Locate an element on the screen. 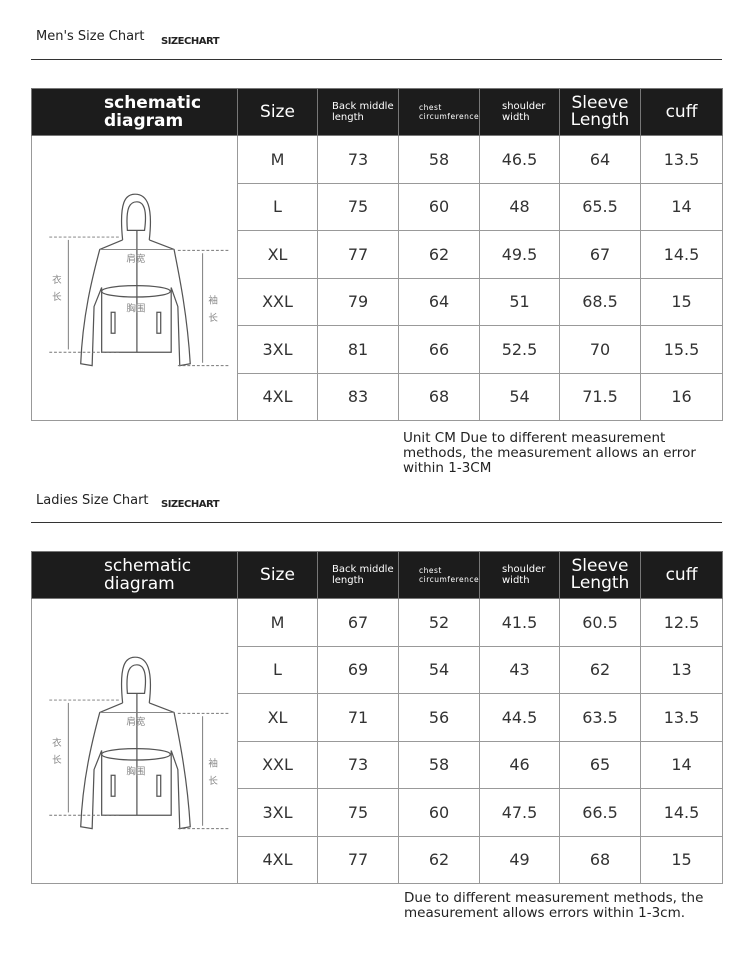 The image size is (750, 965). header-cuff: cuff is located at coordinates (681, 112).